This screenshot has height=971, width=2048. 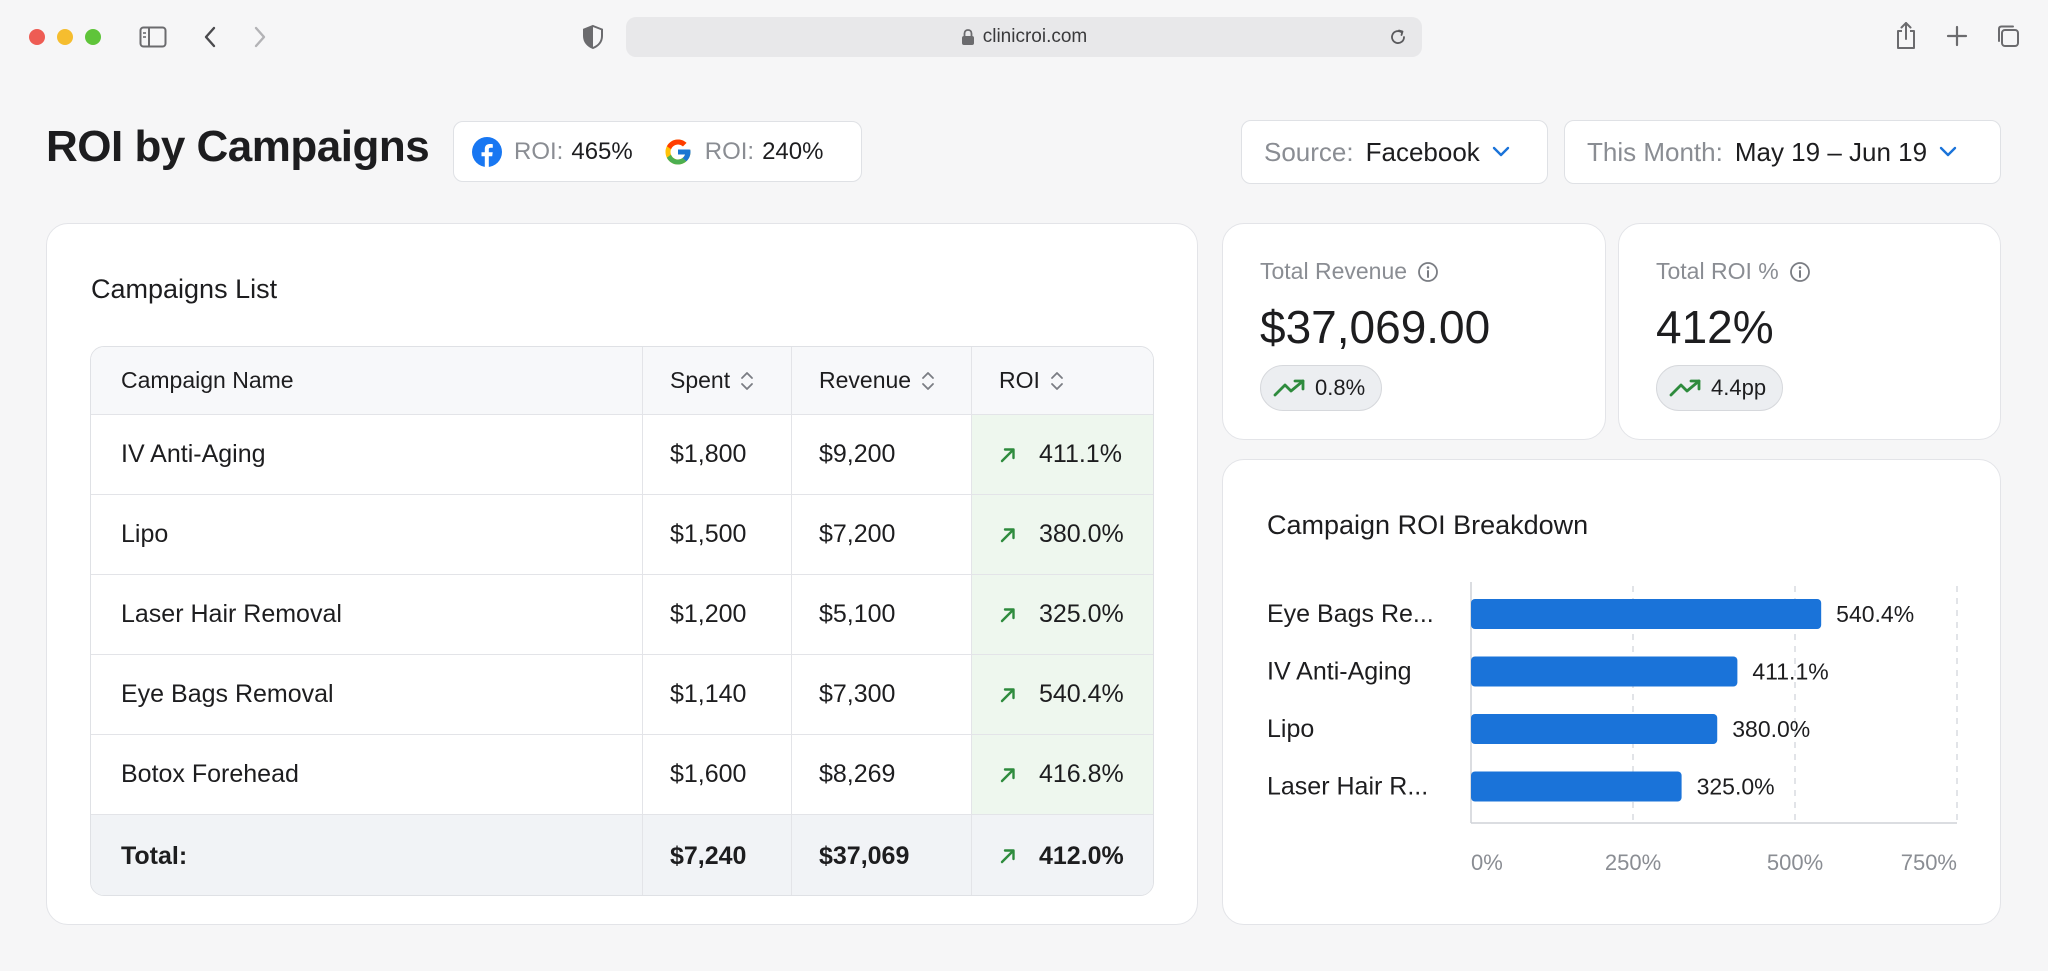 I want to click on total-roi-value: 412%, so click(x=1715, y=327).